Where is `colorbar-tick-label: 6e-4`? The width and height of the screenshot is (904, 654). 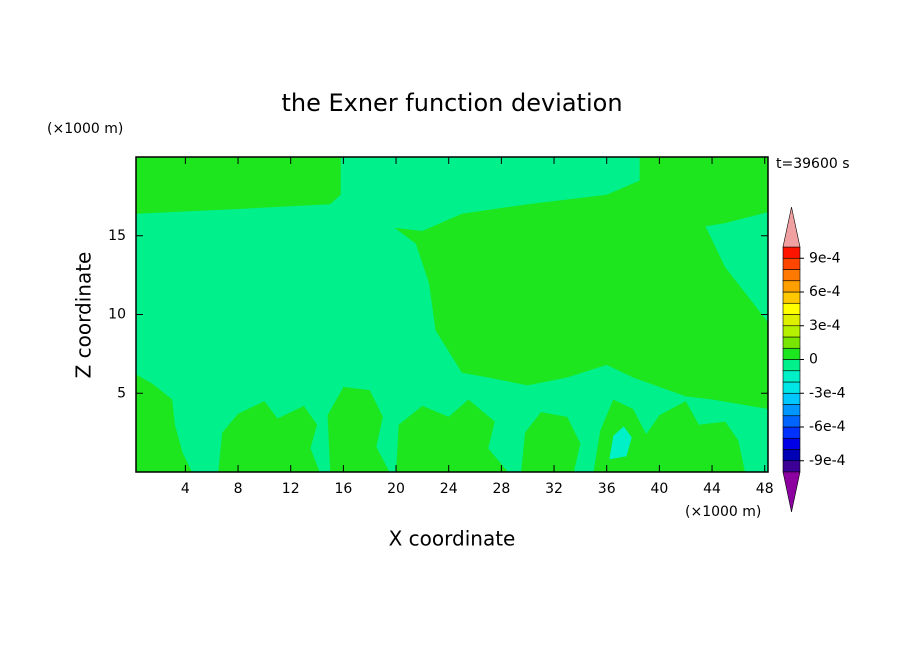
colorbar-tick-label: 6e-4 is located at coordinates (825, 292).